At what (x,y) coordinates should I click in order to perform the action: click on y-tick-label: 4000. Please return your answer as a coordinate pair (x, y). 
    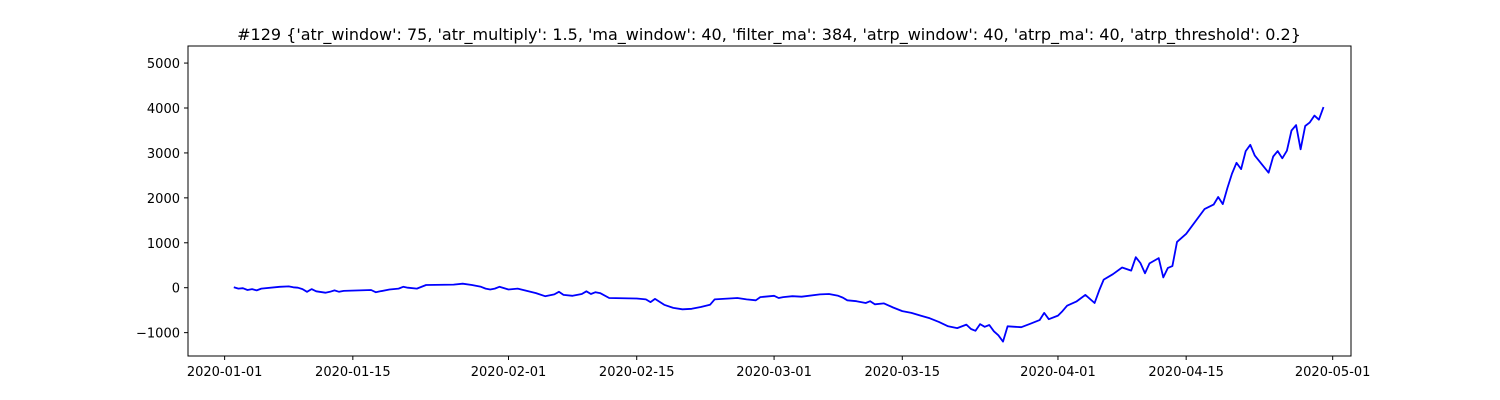
    Looking at the image, I should click on (163, 109).